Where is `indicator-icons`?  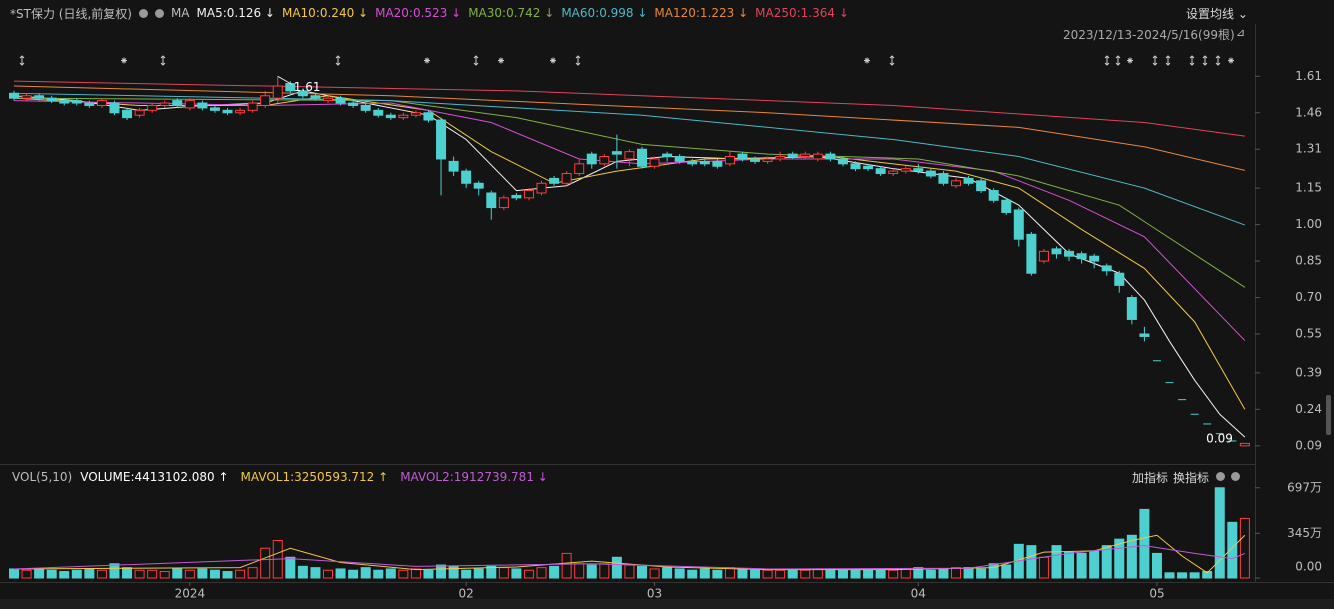
indicator-icons is located at coordinates (1228, 477).